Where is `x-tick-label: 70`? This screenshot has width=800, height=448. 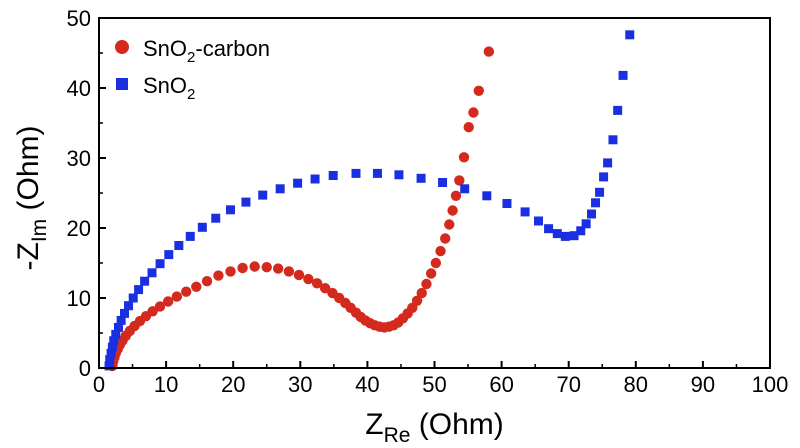
x-tick-label: 70 is located at coordinates (568, 384).